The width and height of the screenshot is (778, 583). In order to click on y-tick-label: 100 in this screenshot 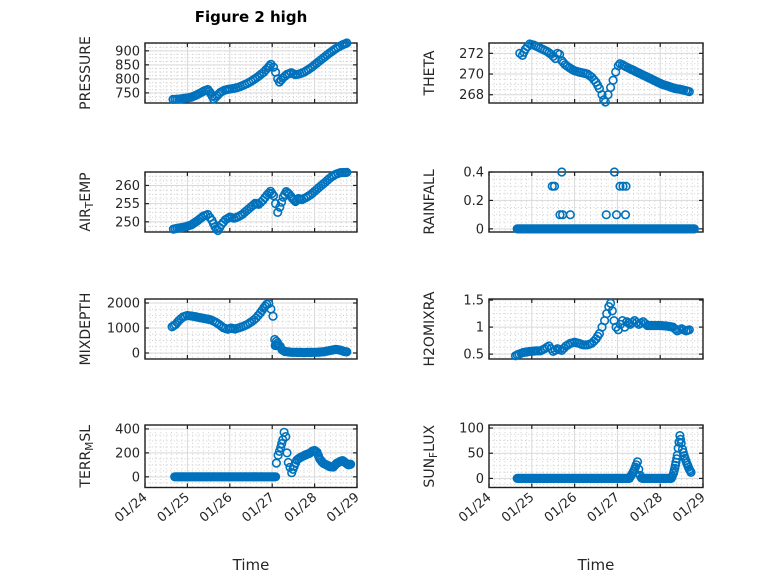, I will do `click(471, 429)`.